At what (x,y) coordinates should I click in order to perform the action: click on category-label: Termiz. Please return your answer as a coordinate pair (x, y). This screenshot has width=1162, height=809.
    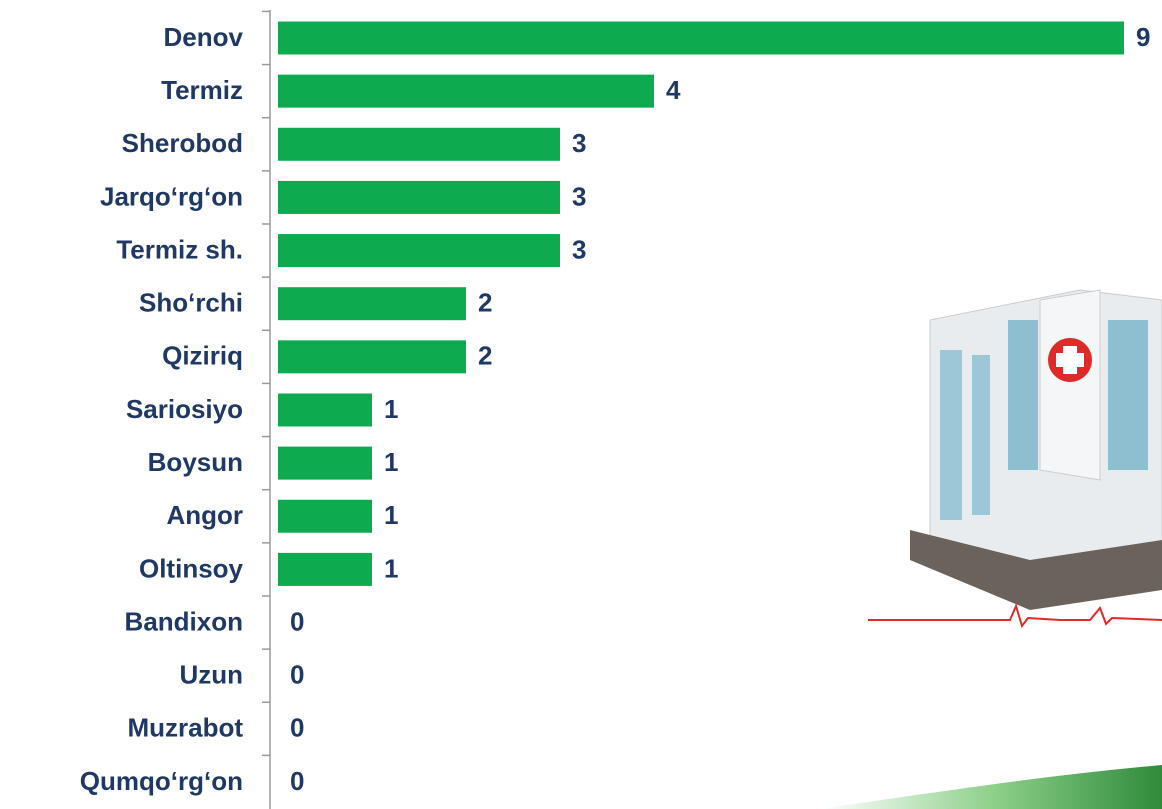
    Looking at the image, I should click on (202, 90).